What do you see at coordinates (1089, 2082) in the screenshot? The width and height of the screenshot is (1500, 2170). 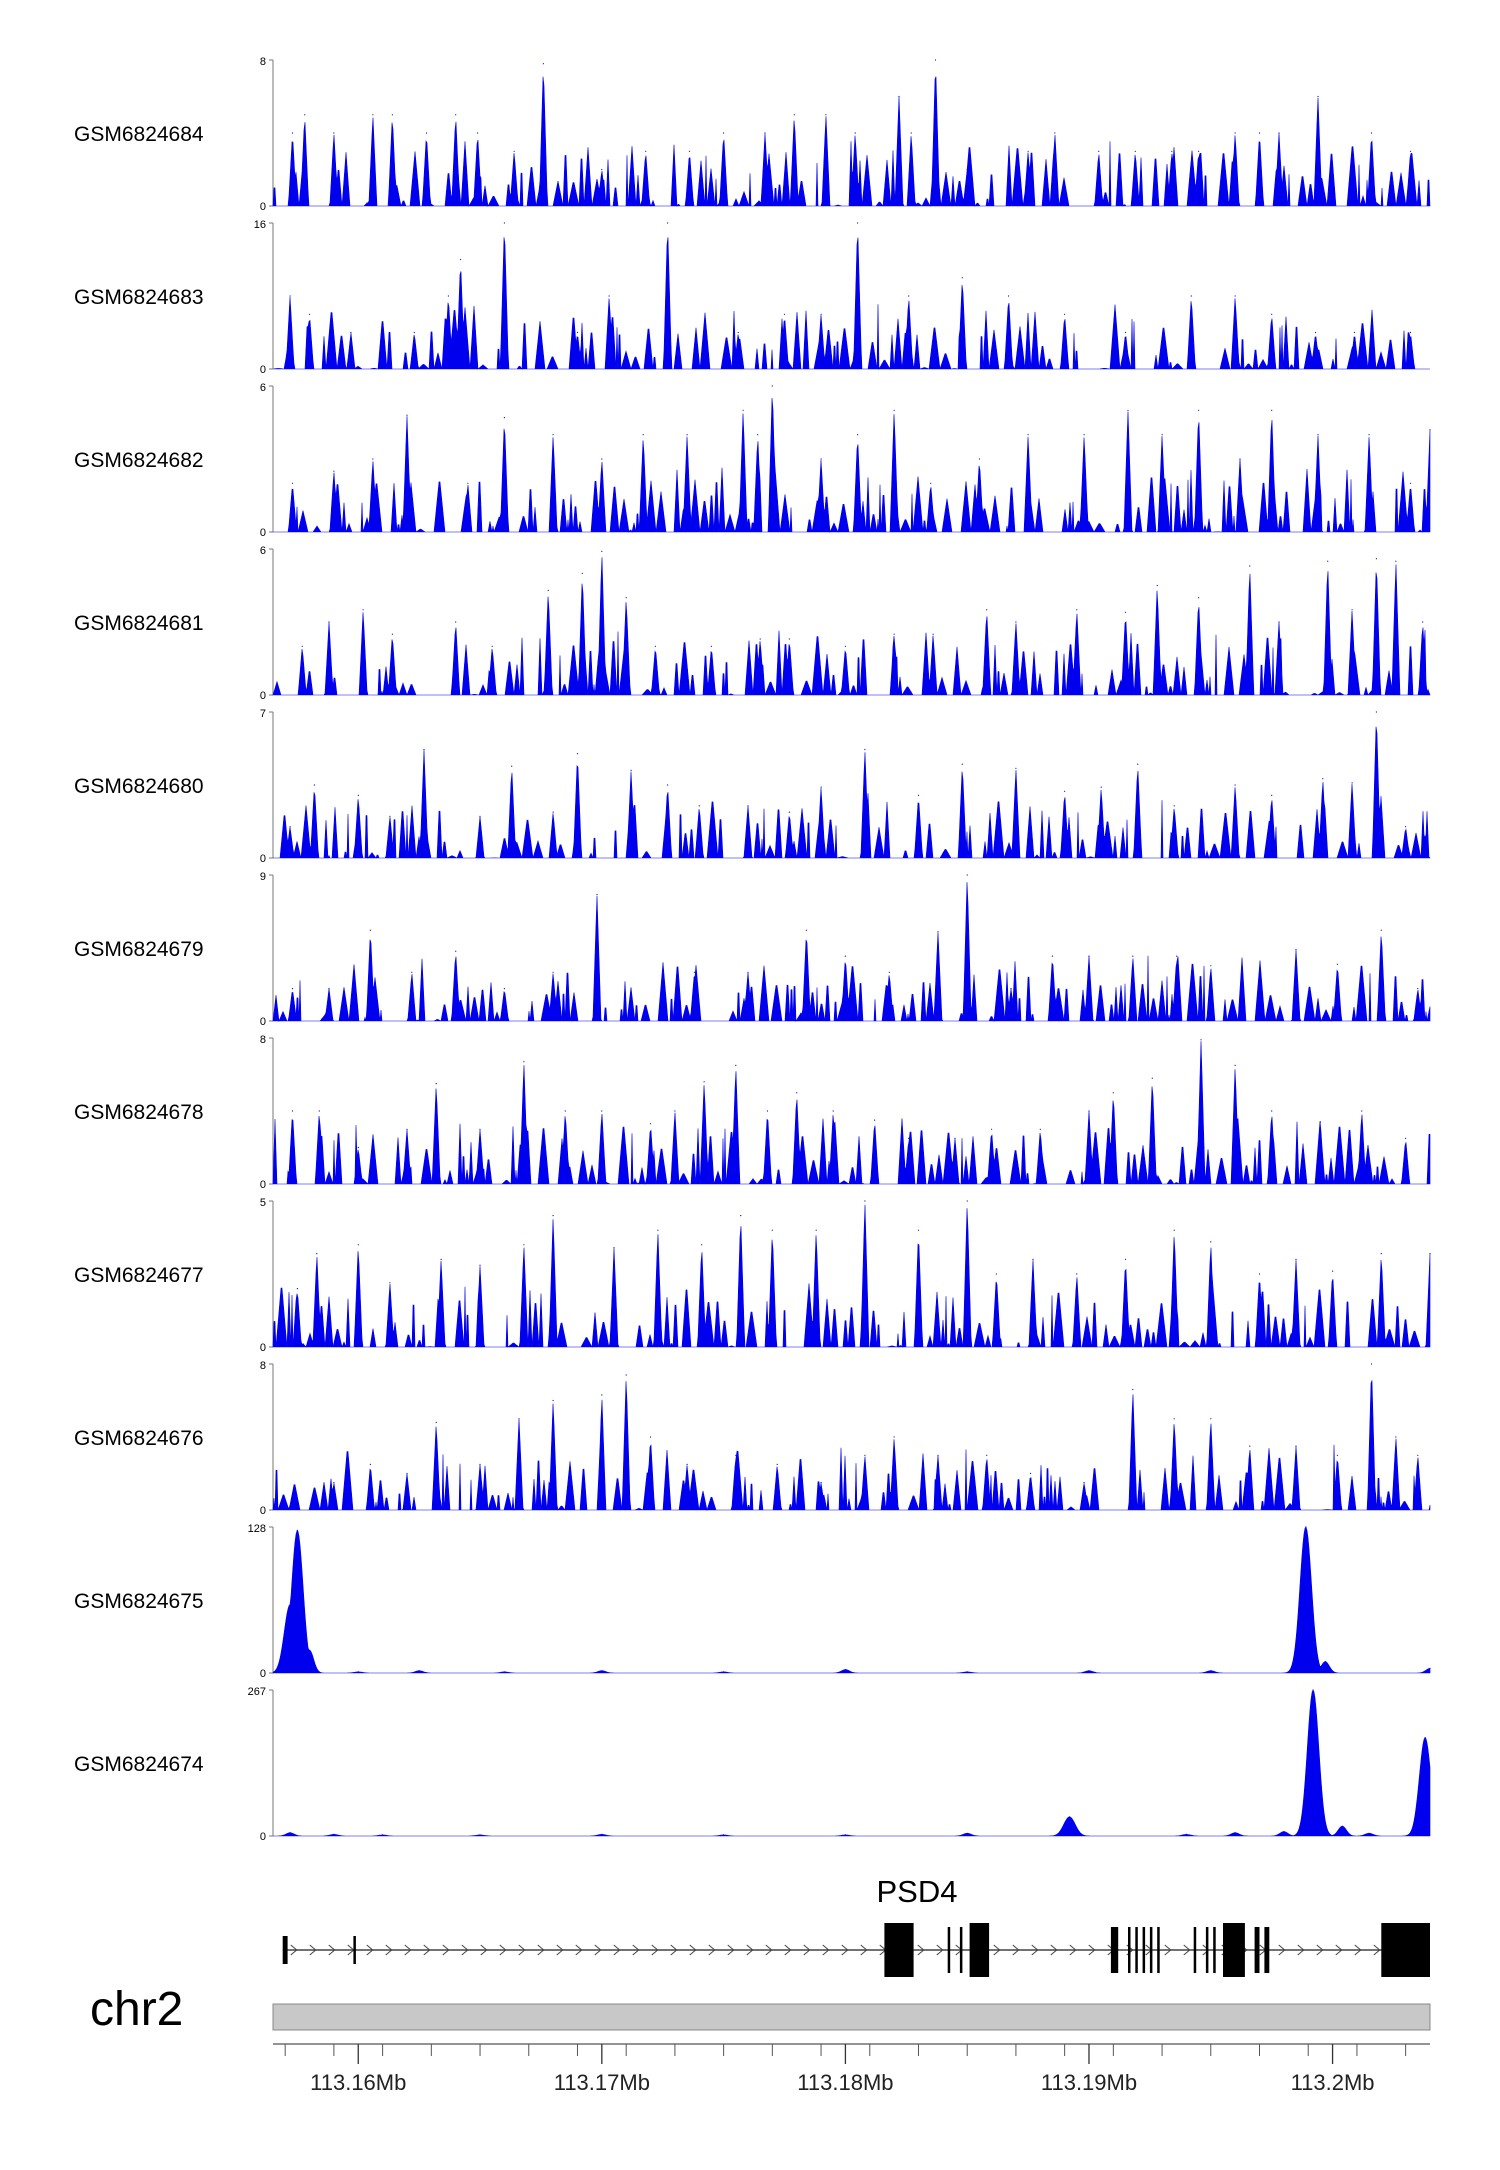 I see `x-tick-label: 113.19Mb` at bounding box center [1089, 2082].